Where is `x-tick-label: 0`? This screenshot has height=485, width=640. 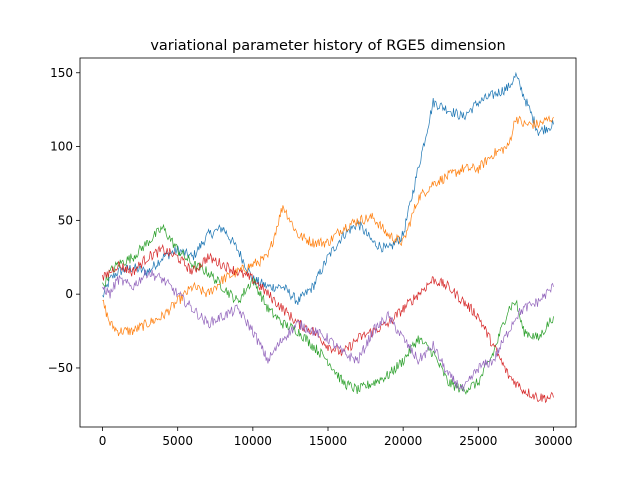 x-tick-label: 0 is located at coordinates (103, 441).